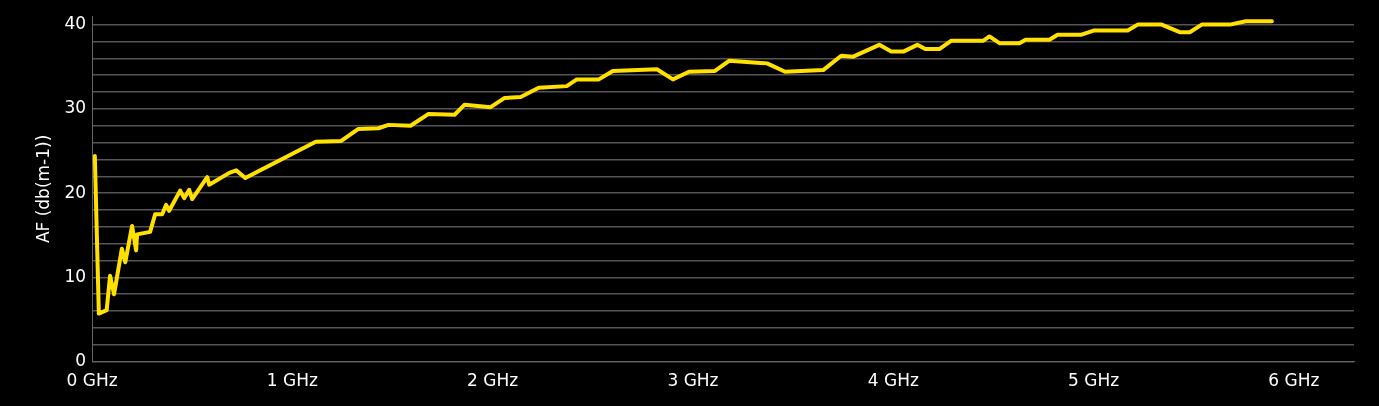  I want to click on y-tick-label: 0, so click(81, 360).